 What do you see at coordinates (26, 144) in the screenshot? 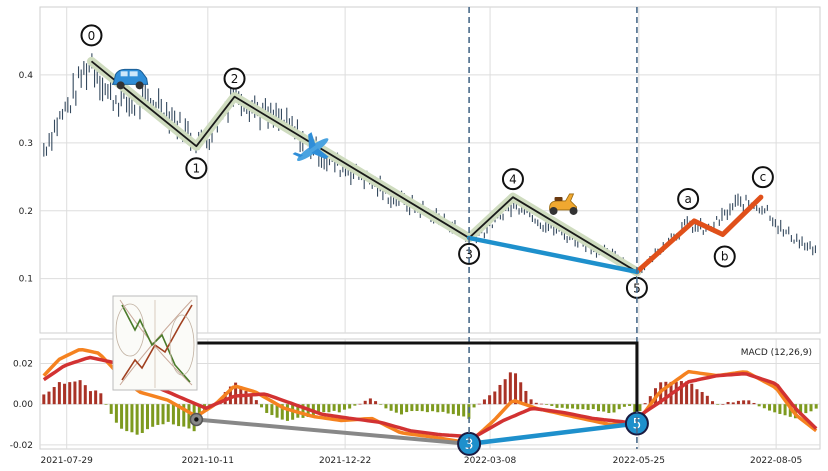
I see `price-y-tick-label: 0.3` at bounding box center [26, 144].